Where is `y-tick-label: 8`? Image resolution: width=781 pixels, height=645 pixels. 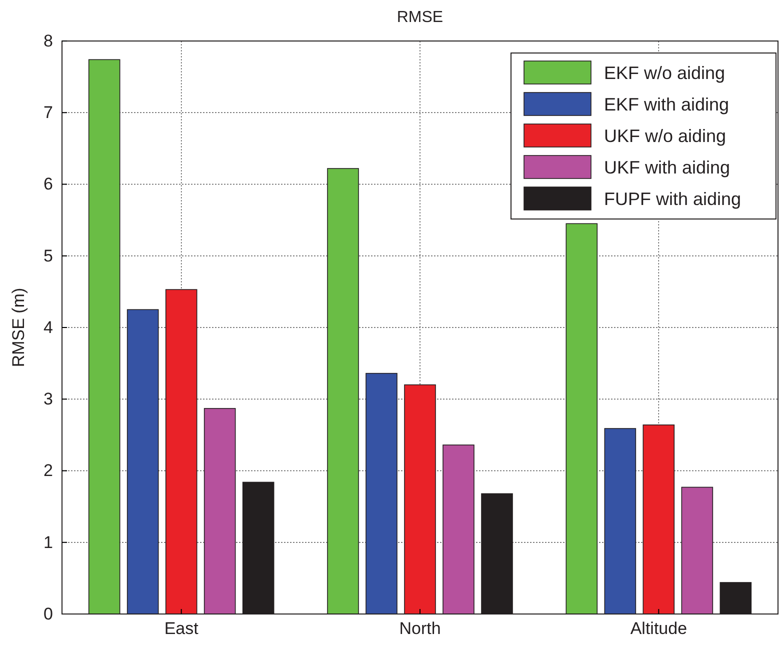 y-tick-label: 8 is located at coordinates (48, 40).